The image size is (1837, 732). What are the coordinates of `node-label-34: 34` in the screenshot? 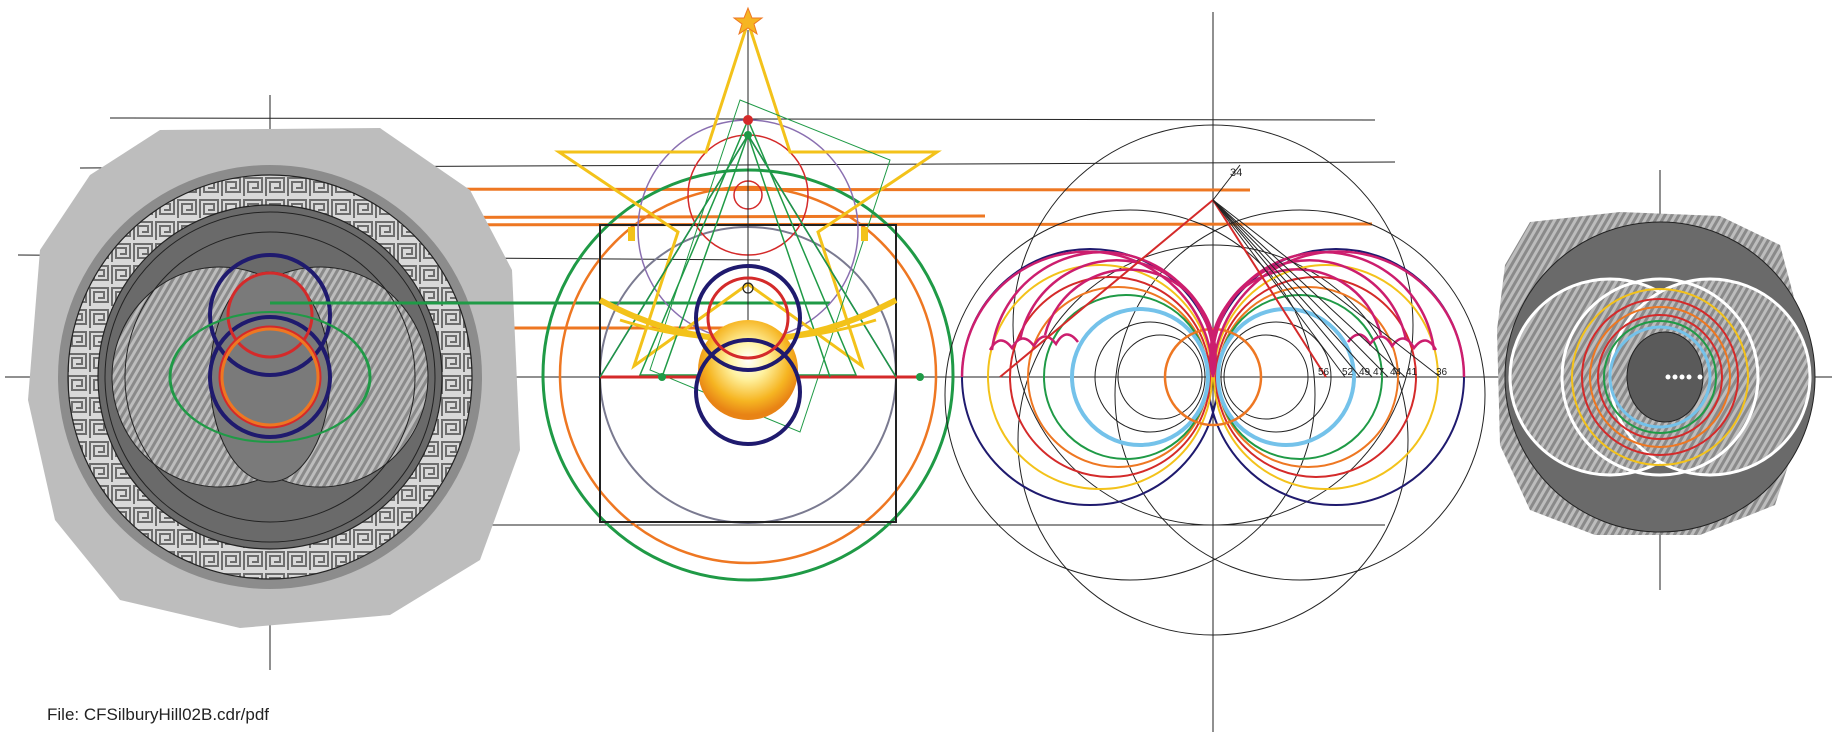 It's located at (1236, 173).